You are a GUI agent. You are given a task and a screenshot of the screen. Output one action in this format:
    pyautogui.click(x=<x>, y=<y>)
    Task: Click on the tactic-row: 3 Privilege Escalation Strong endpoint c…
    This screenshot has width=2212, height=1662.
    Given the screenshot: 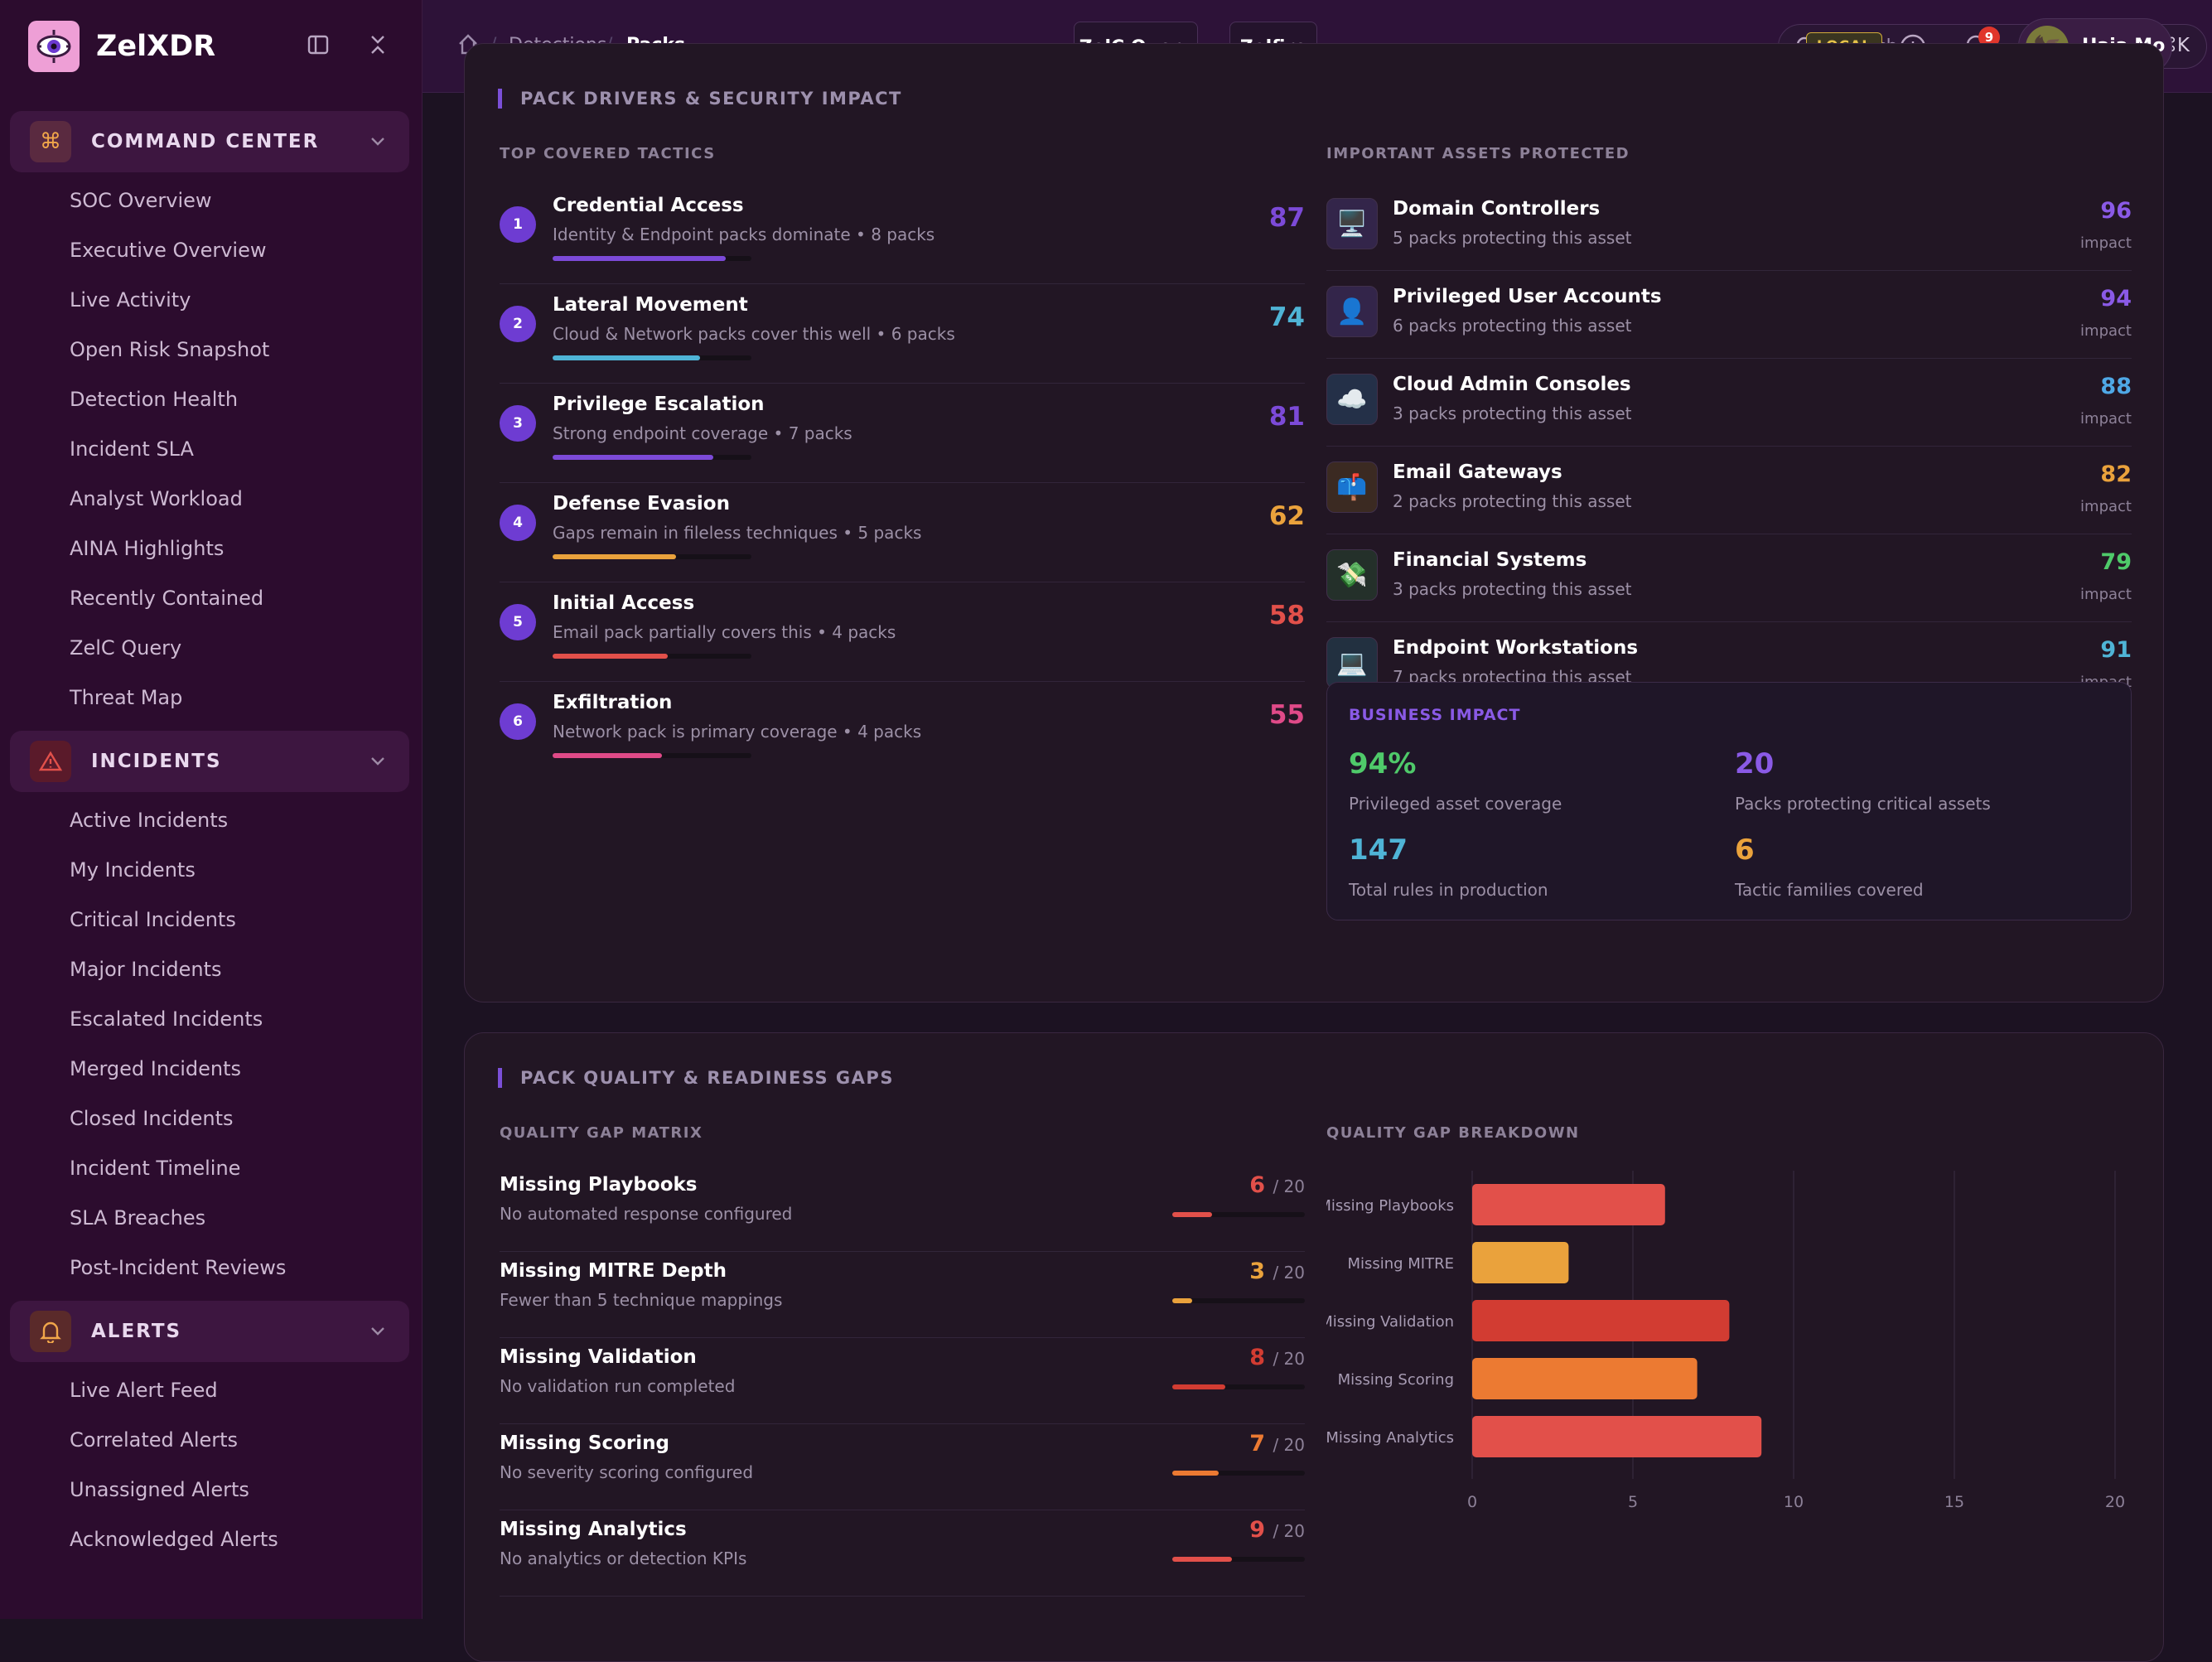 What is the action you would take?
    pyautogui.click(x=902, y=433)
    